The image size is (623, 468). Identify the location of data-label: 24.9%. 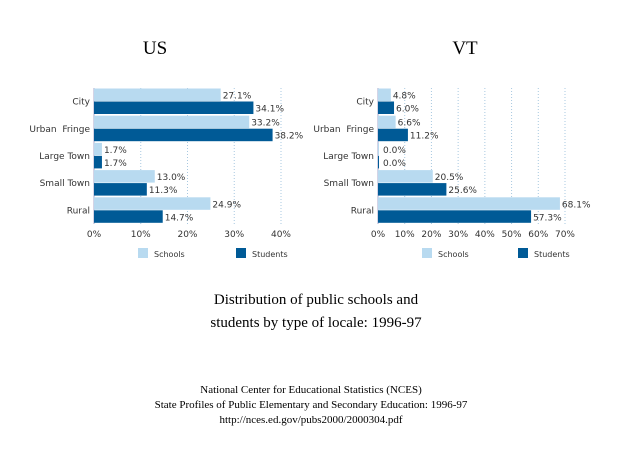
(226, 205).